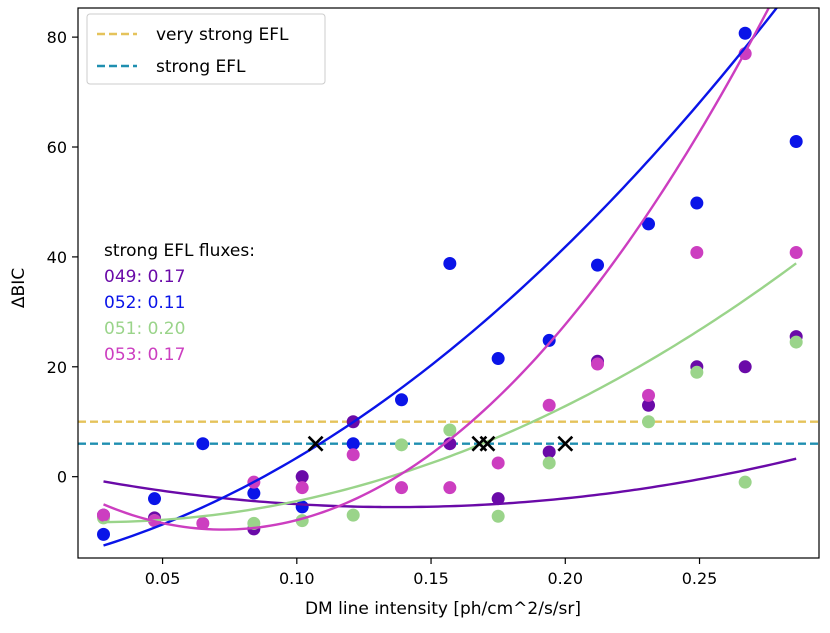 The height and width of the screenshot is (633, 830). I want to click on y-tick-label: 40, so click(57, 257).